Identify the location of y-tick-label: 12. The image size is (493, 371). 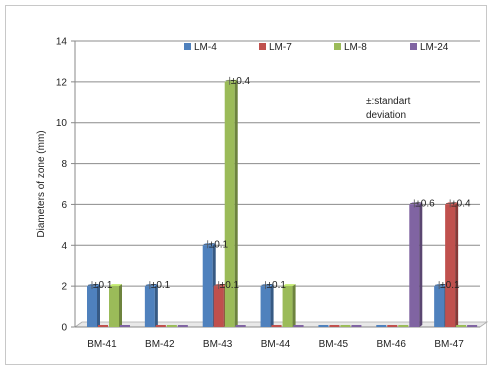
(62, 82).